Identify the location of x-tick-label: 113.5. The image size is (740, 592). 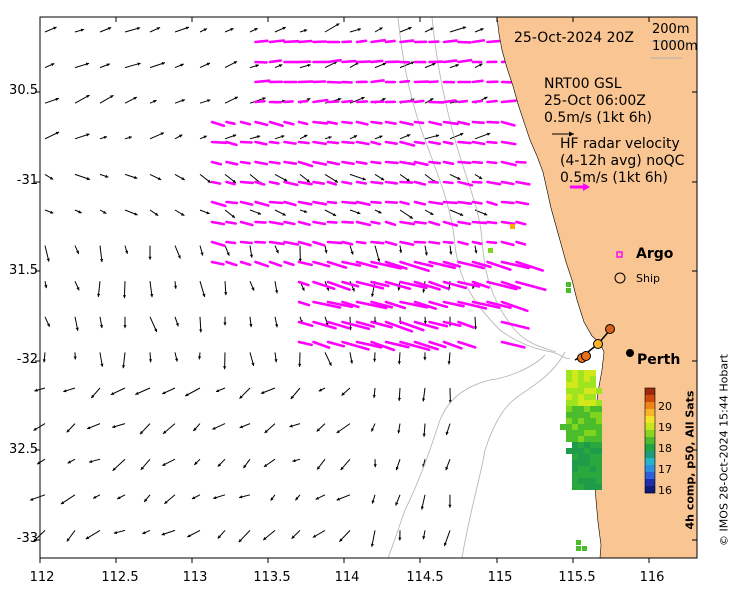
(272, 577).